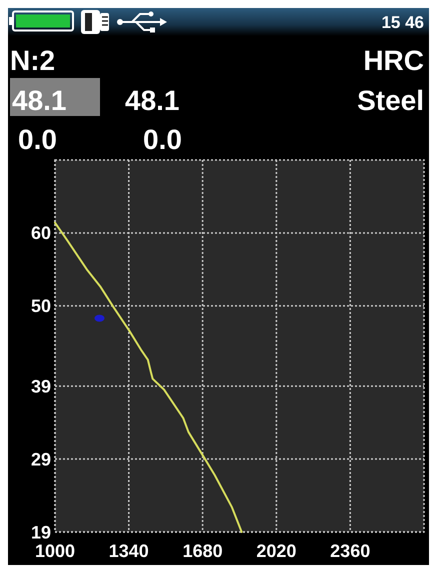  I want to click on y-tick-label: 29, so click(40, 459).